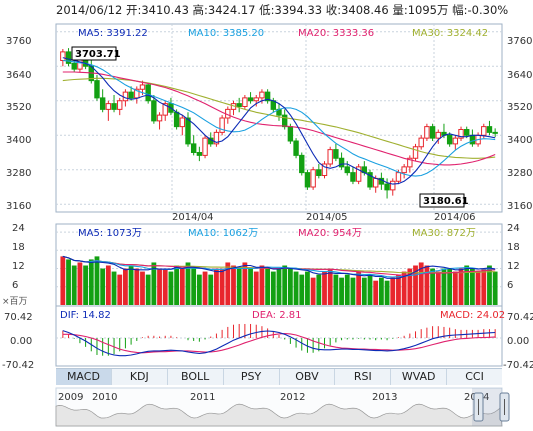 This screenshot has height=431, width=533. What do you see at coordinates (519, 206) in the screenshot?
I see `kline-y-tick-right: 3160` at bounding box center [519, 206].